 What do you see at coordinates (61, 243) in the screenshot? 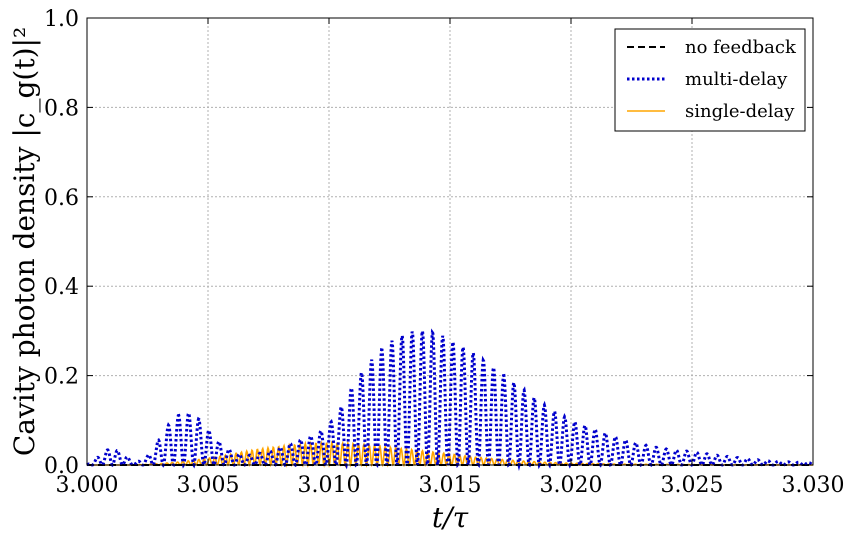
I see `y-tick-labels: 0.0 0.2 0.4 0.6 0.8 1.0` at bounding box center [61, 243].